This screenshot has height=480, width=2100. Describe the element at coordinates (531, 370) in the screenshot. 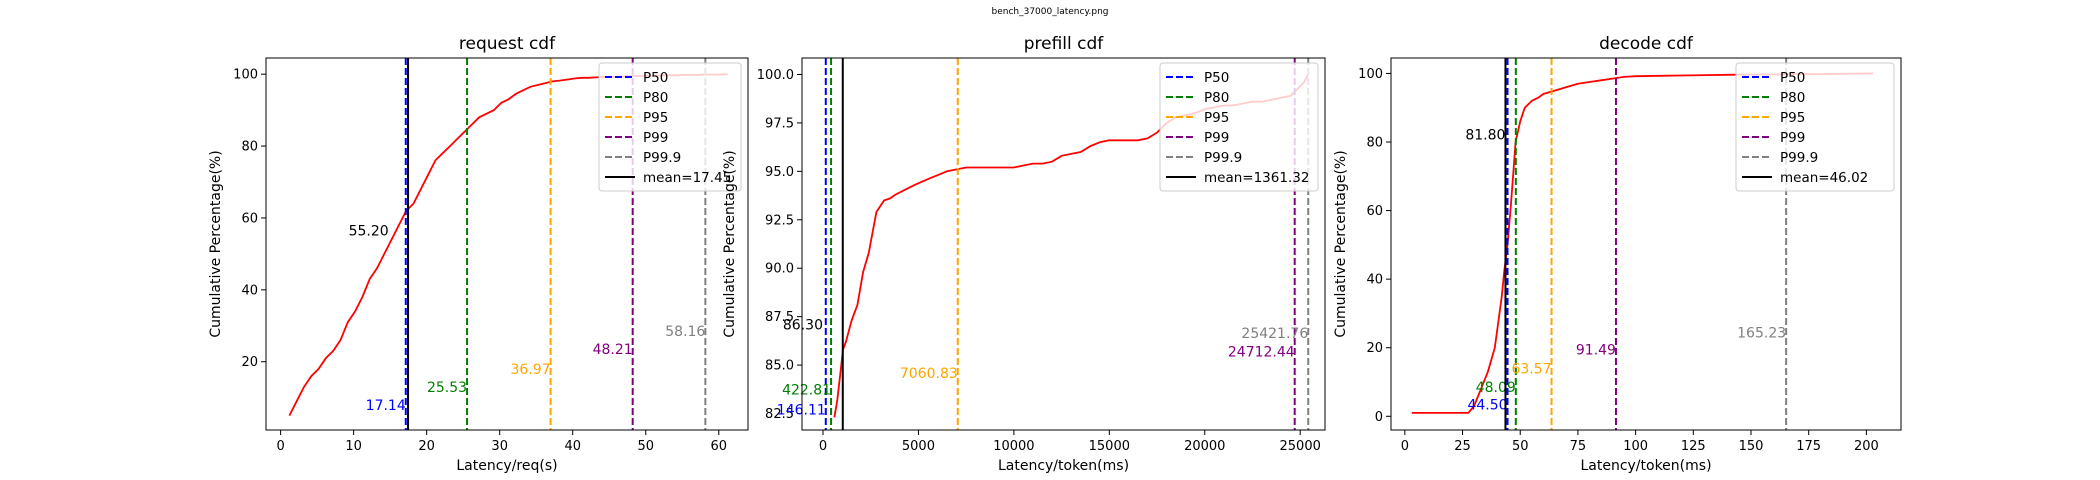

I see `percentile-label: 36.97` at that location.